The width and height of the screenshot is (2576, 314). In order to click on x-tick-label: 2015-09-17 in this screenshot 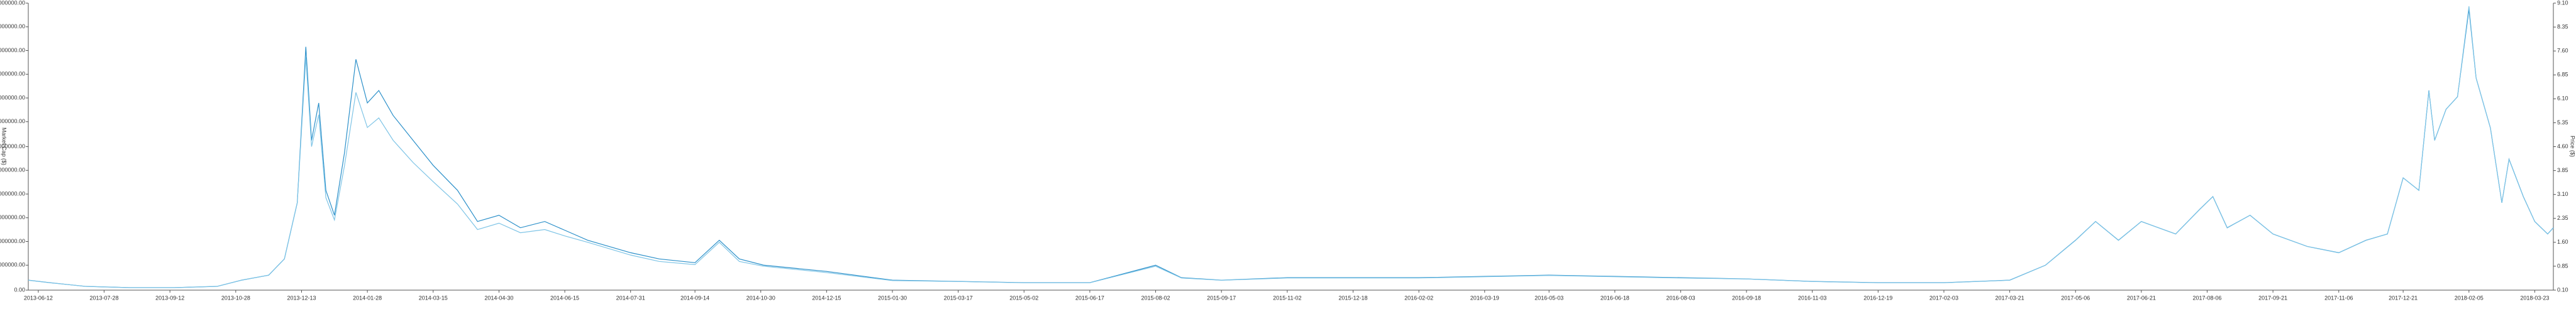, I will do `click(1221, 298)`.